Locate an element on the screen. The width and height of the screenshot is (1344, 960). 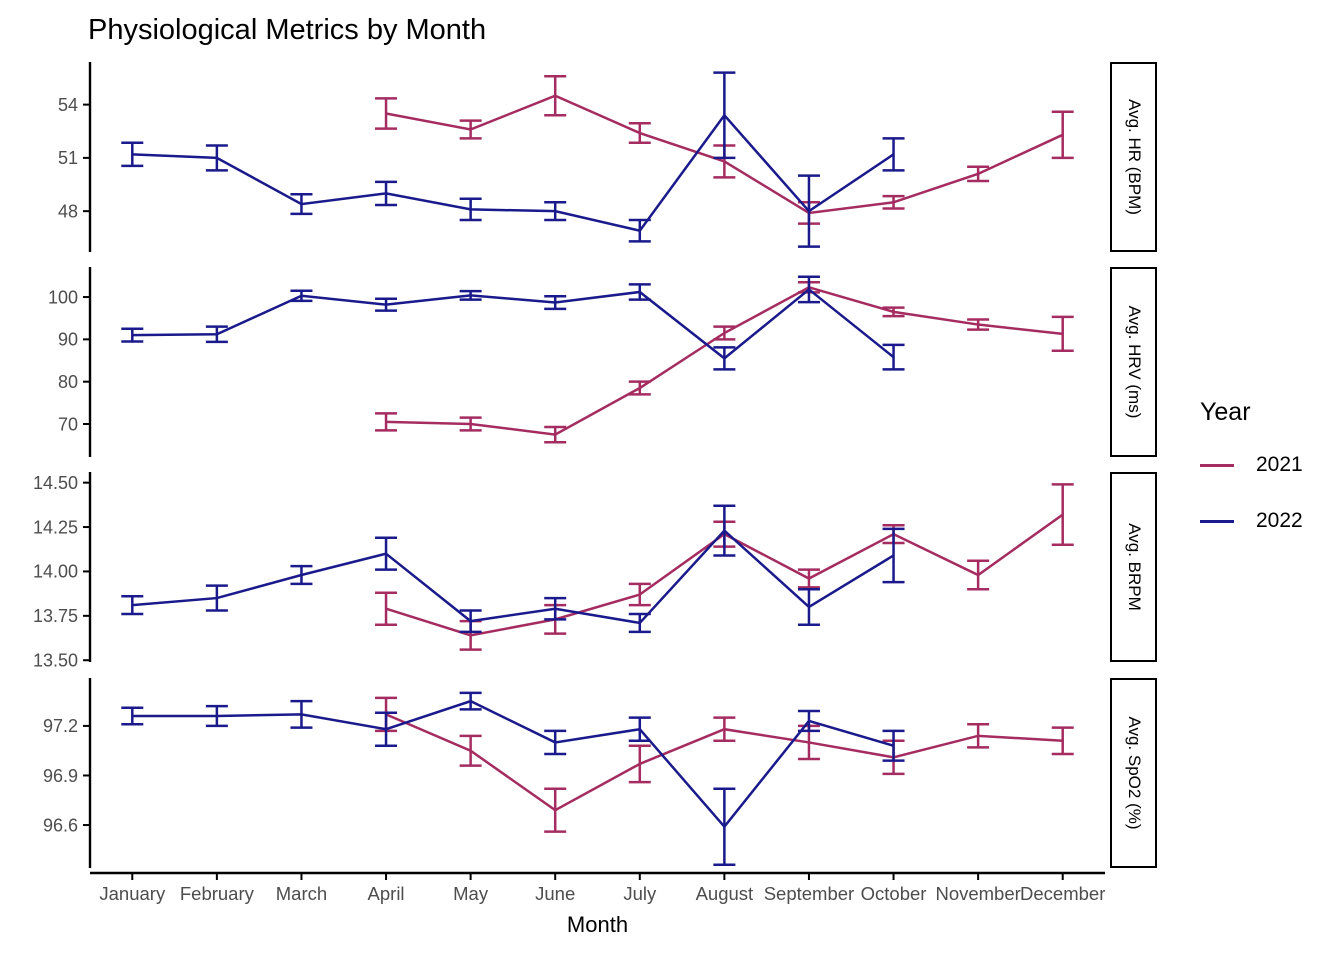
x-tick-label: January is located at coordinates (132, 893).